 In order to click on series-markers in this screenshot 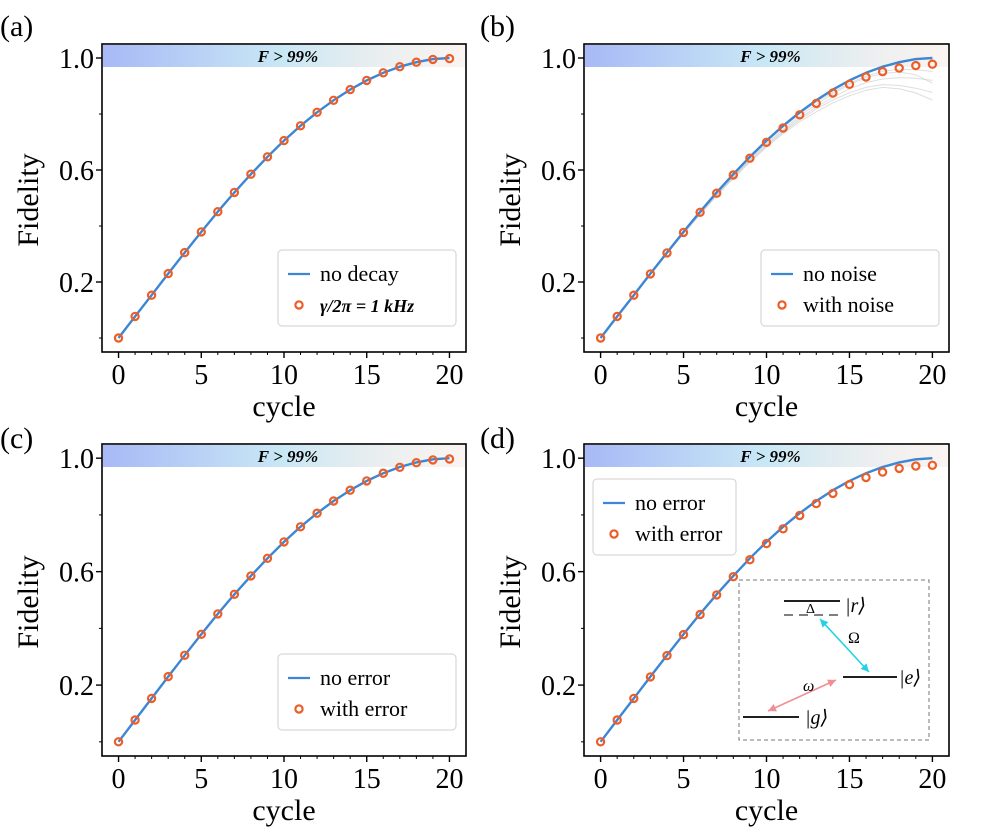, I will do `click(766, 603)`.